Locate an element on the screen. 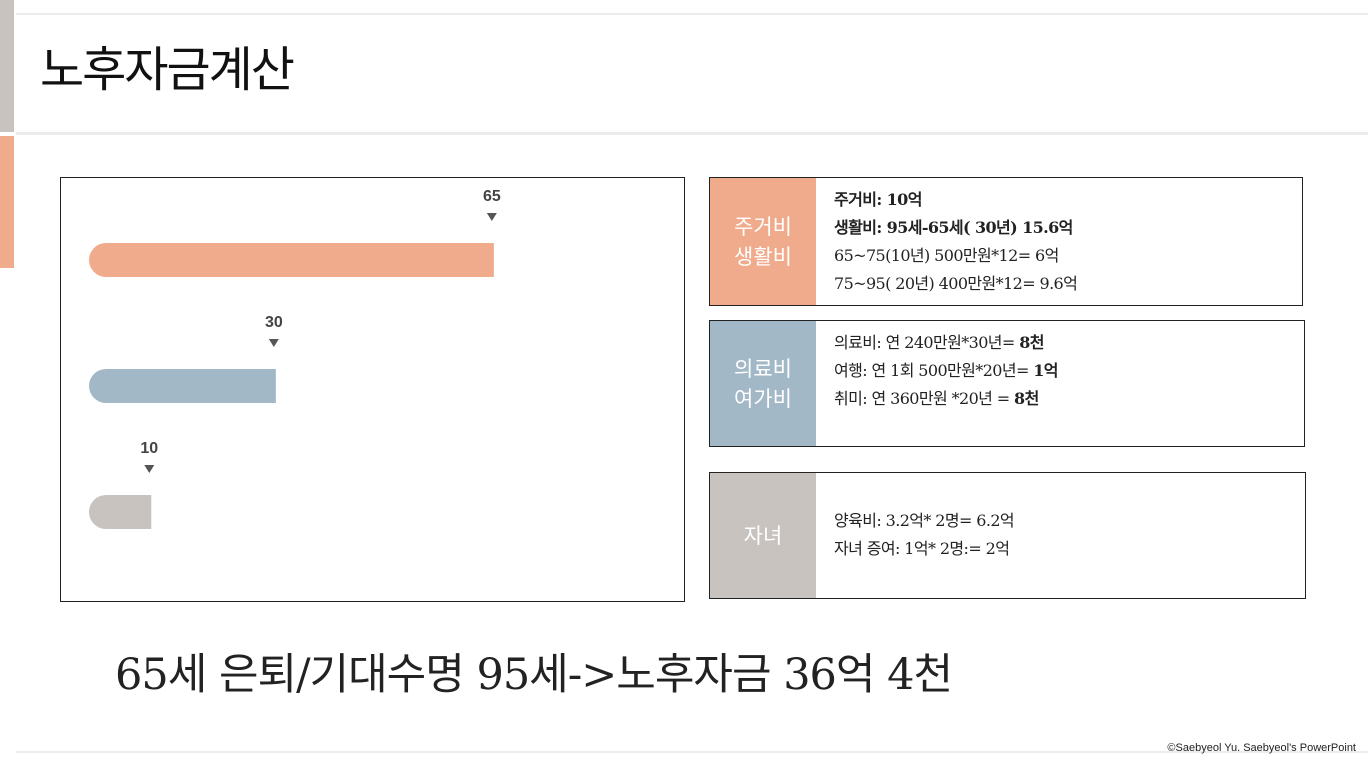 The height and width of the screenshot is (768, 1368). detail-line: 여행: 연 1회 500만원*20년= 1억 is located at coordinates (946, 371).